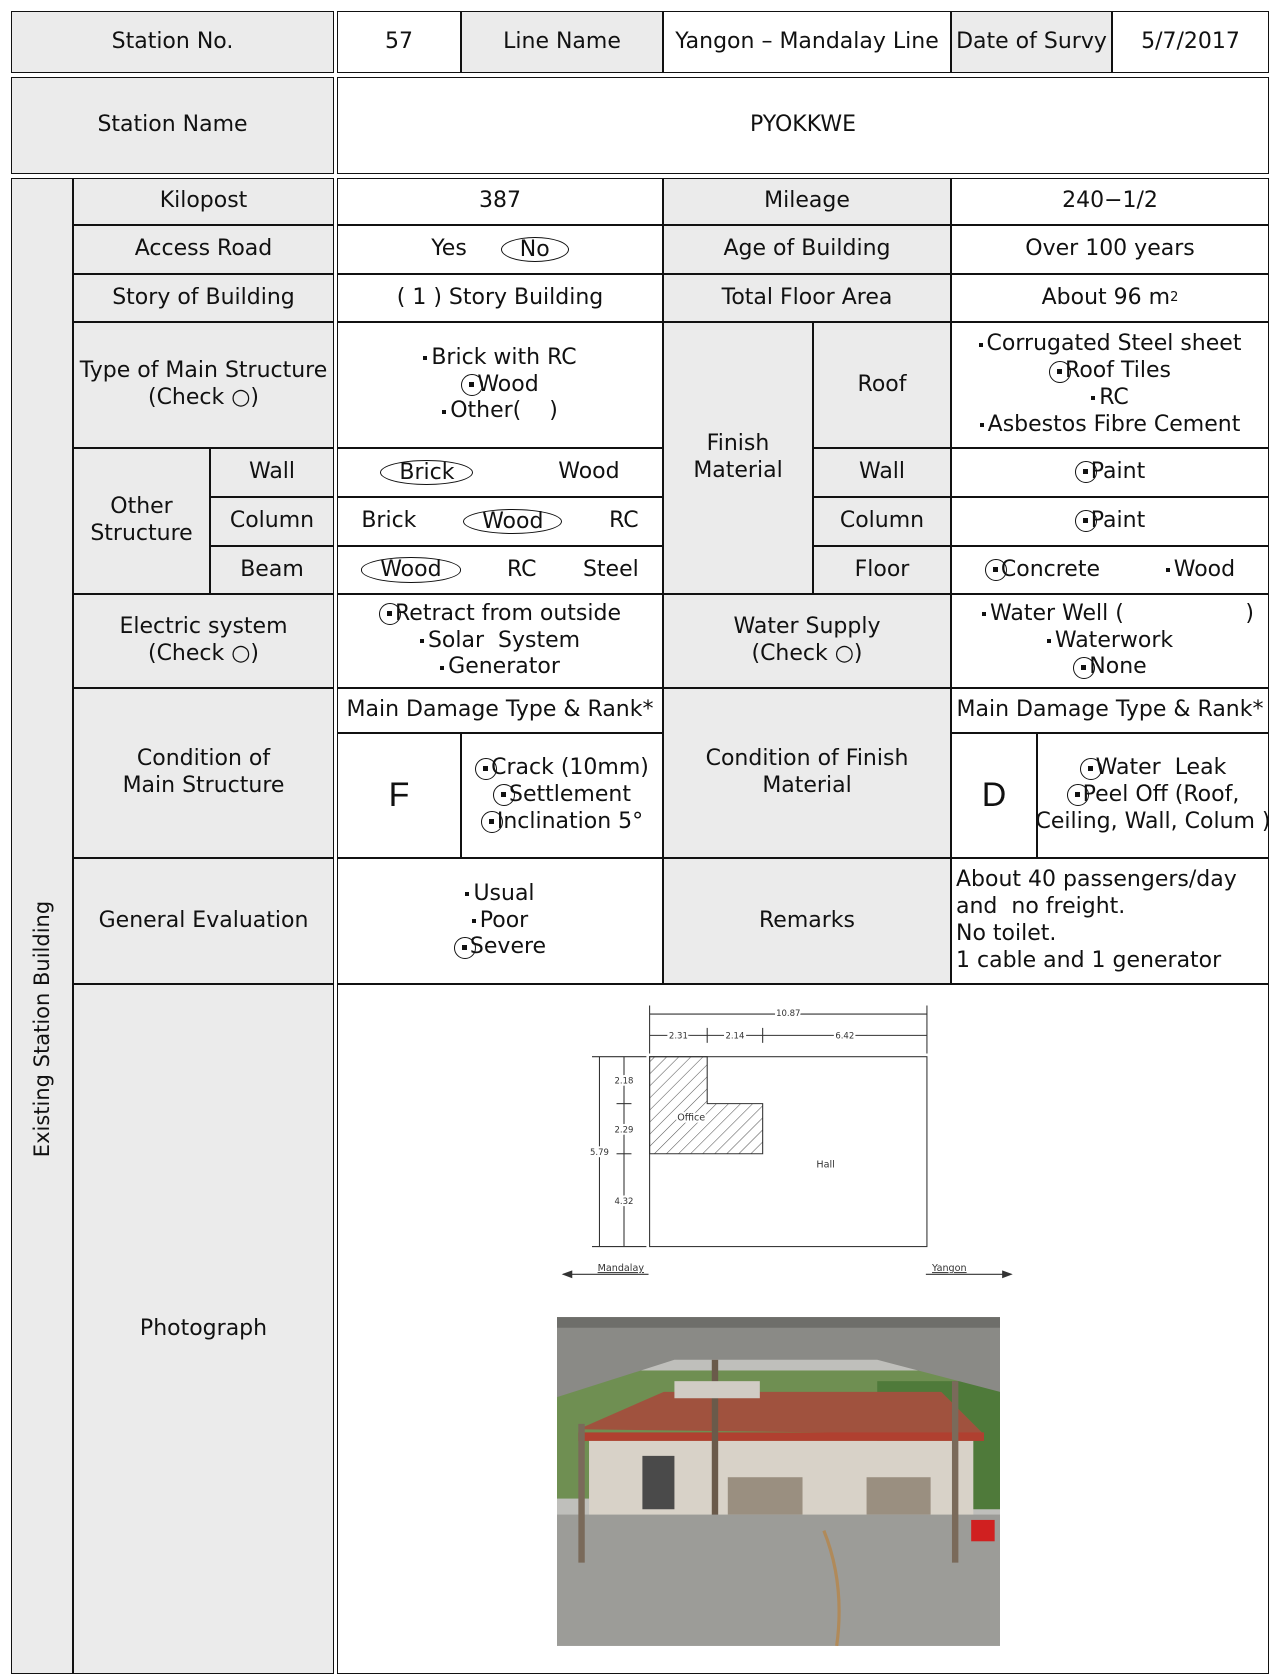  I want to click on cell-line: Roof, so click(882, 385).